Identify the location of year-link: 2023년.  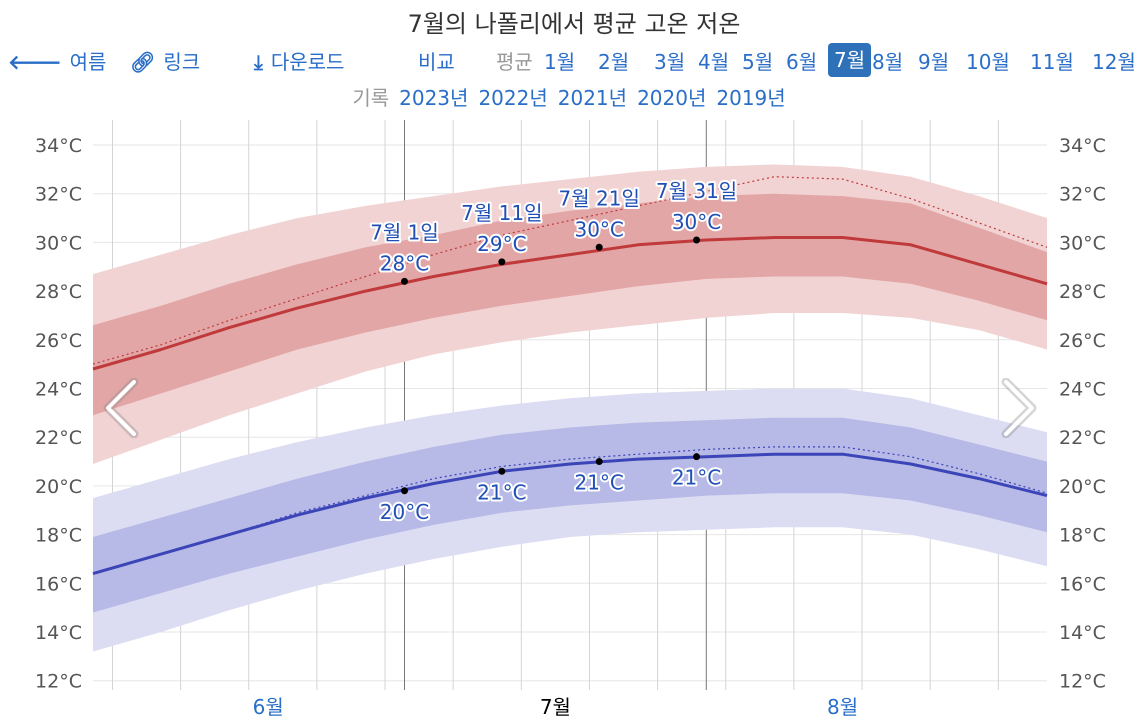
(434, 98).